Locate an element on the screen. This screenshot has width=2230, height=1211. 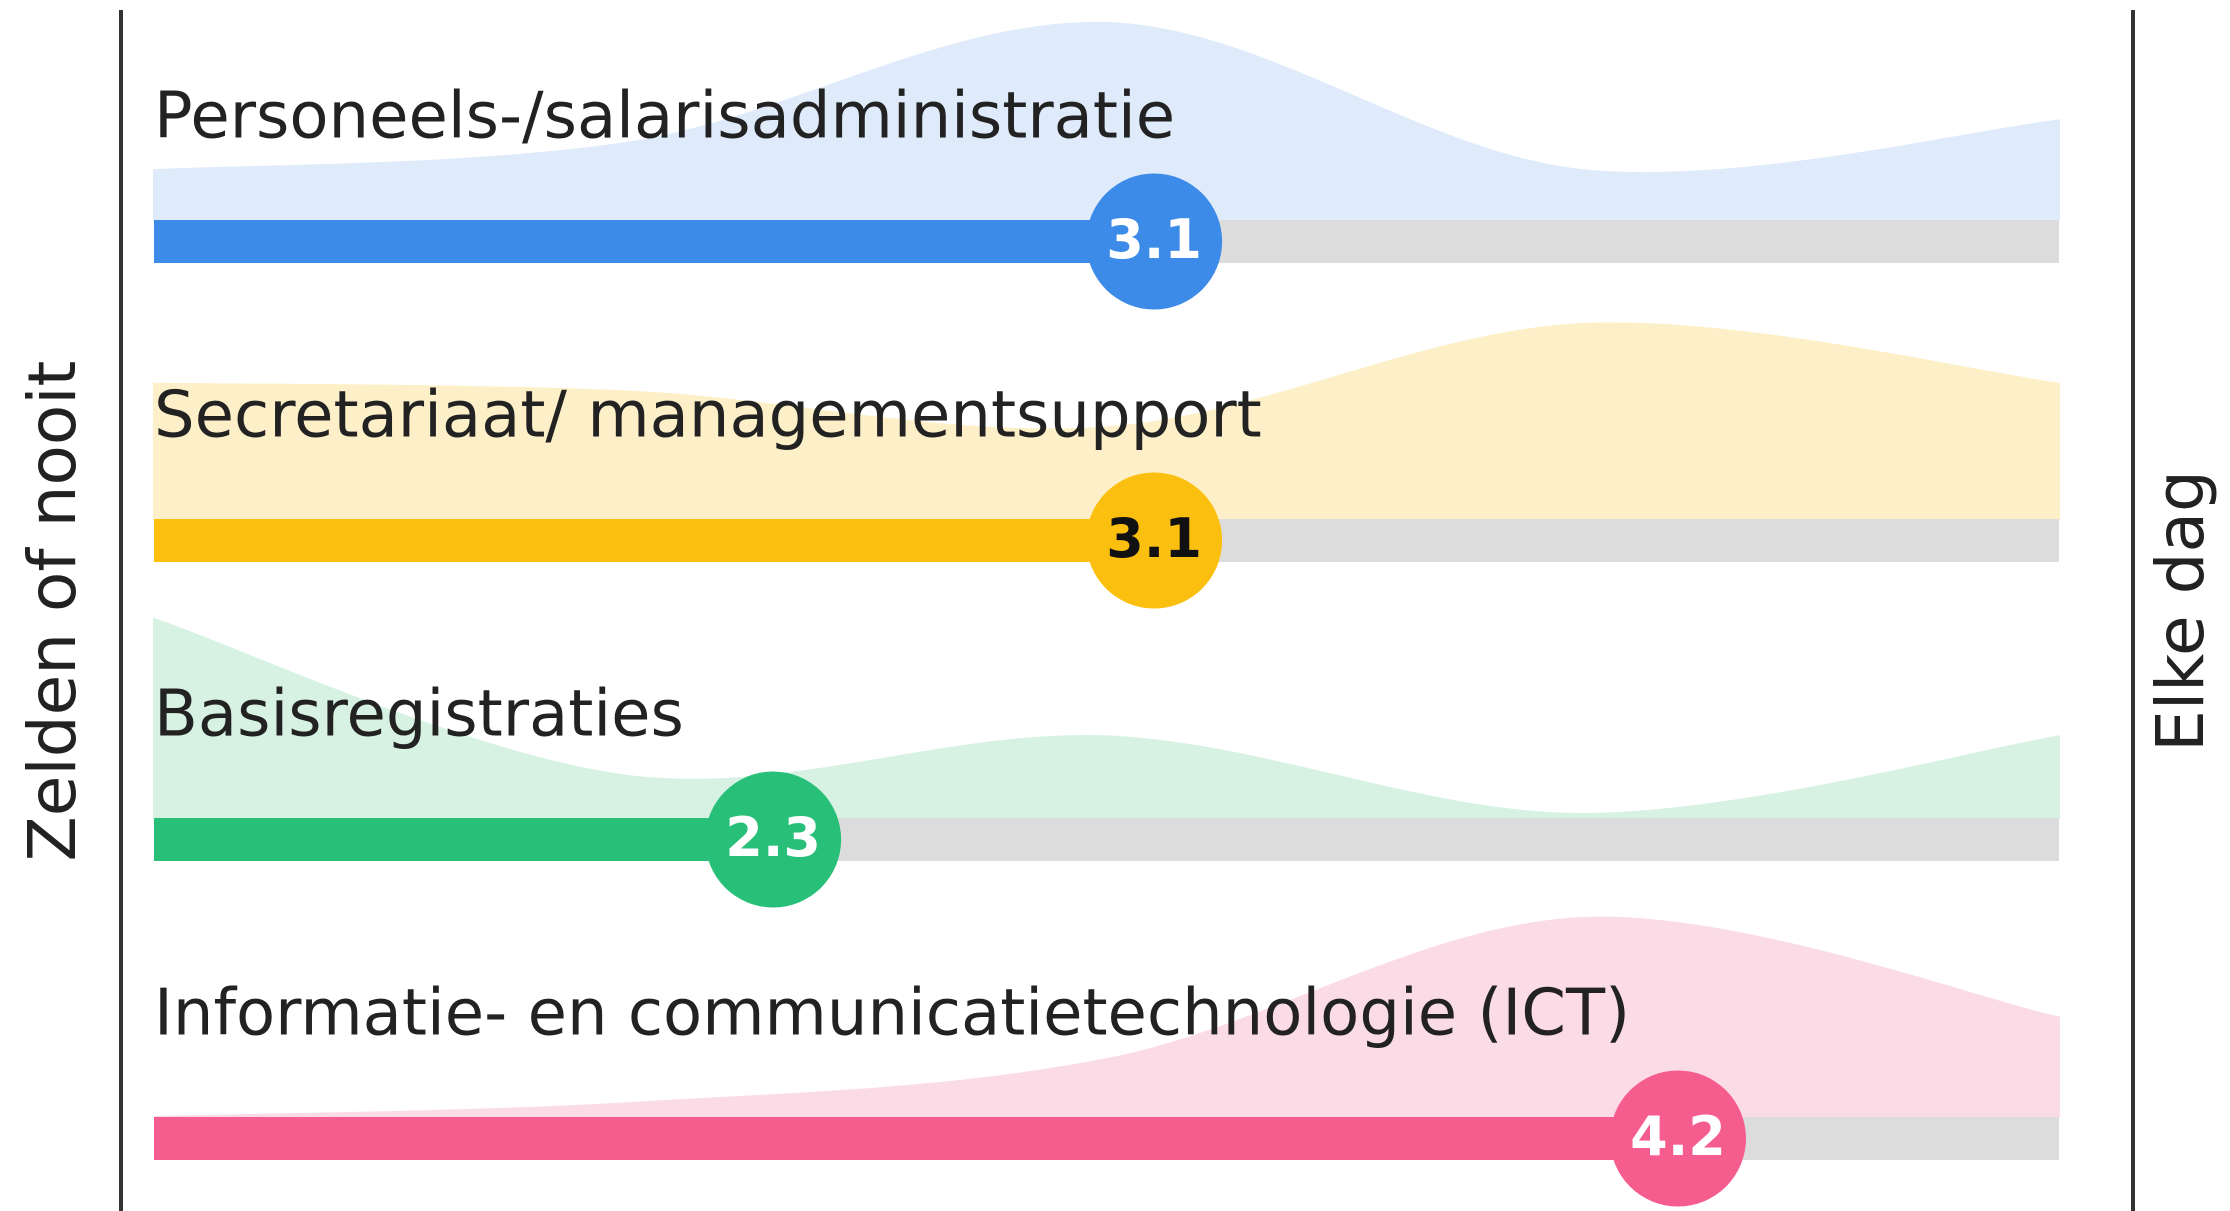
value-label: 4.2 is located at coordinates (1678, 1136).